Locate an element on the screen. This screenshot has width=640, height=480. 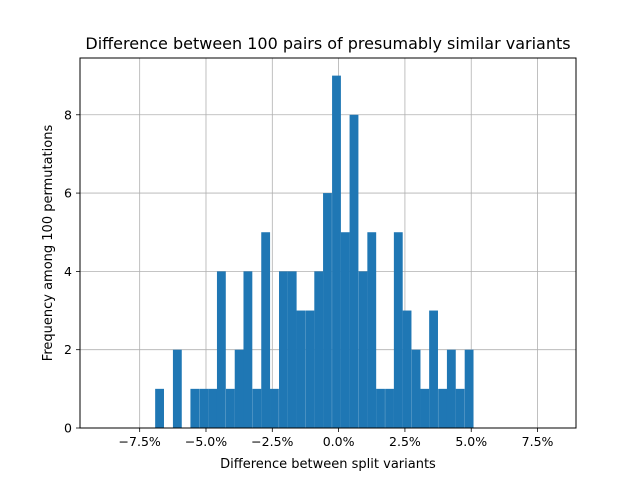
x-tick-label: 7.5% is located at coordinates (538, 441).